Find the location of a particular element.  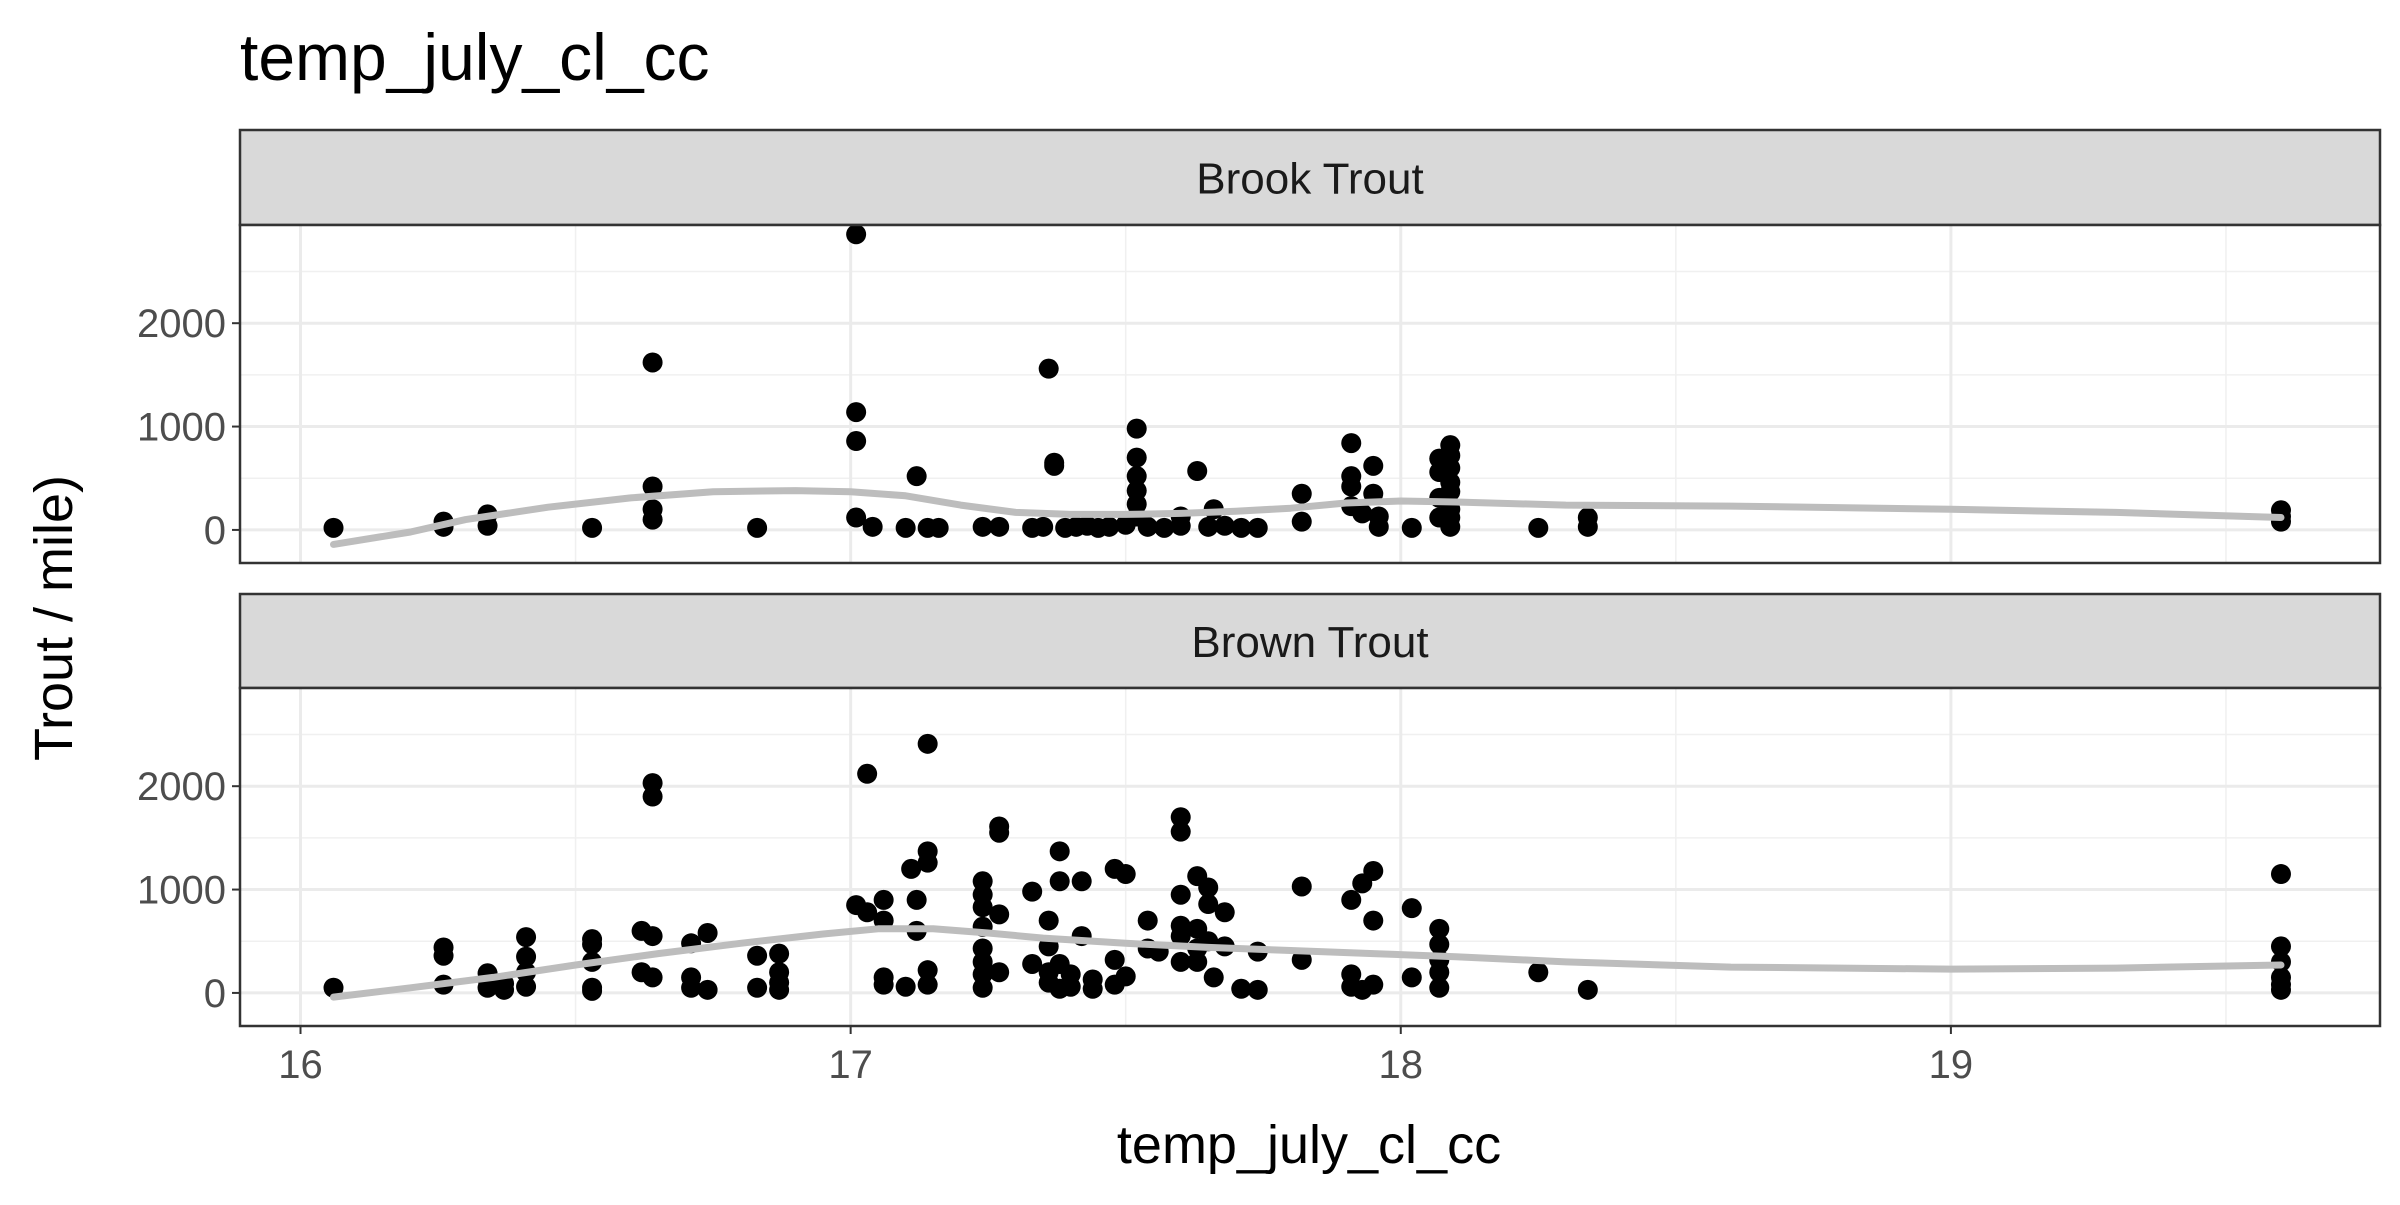

x-tick-label: 16 is located at coordinates (300, 1065).